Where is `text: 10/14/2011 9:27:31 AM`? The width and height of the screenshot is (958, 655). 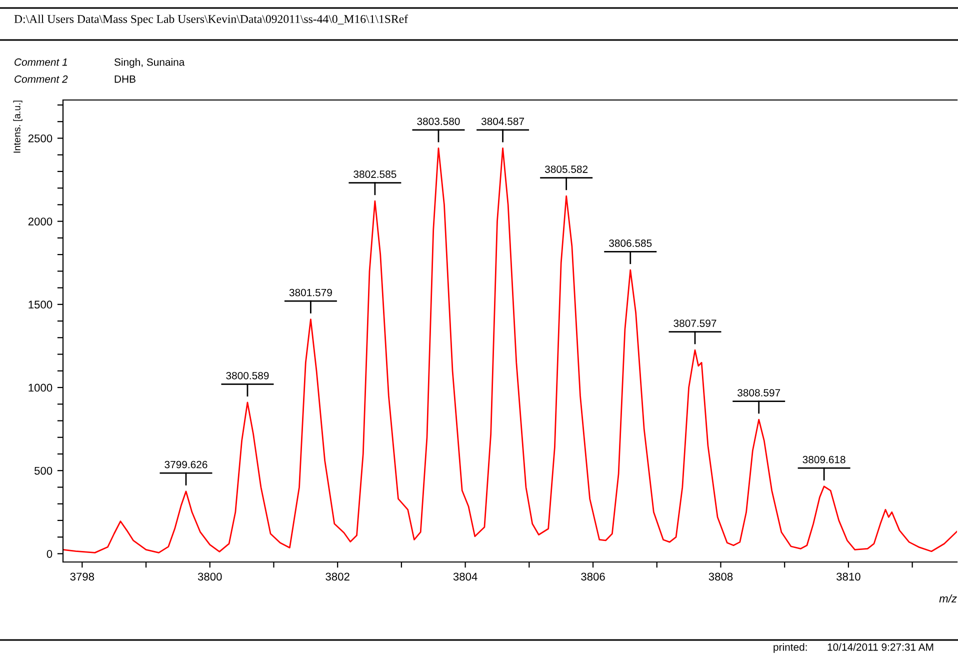 text: 10/14/2011 9:27:31 AM is located at coordinates (881, 647).